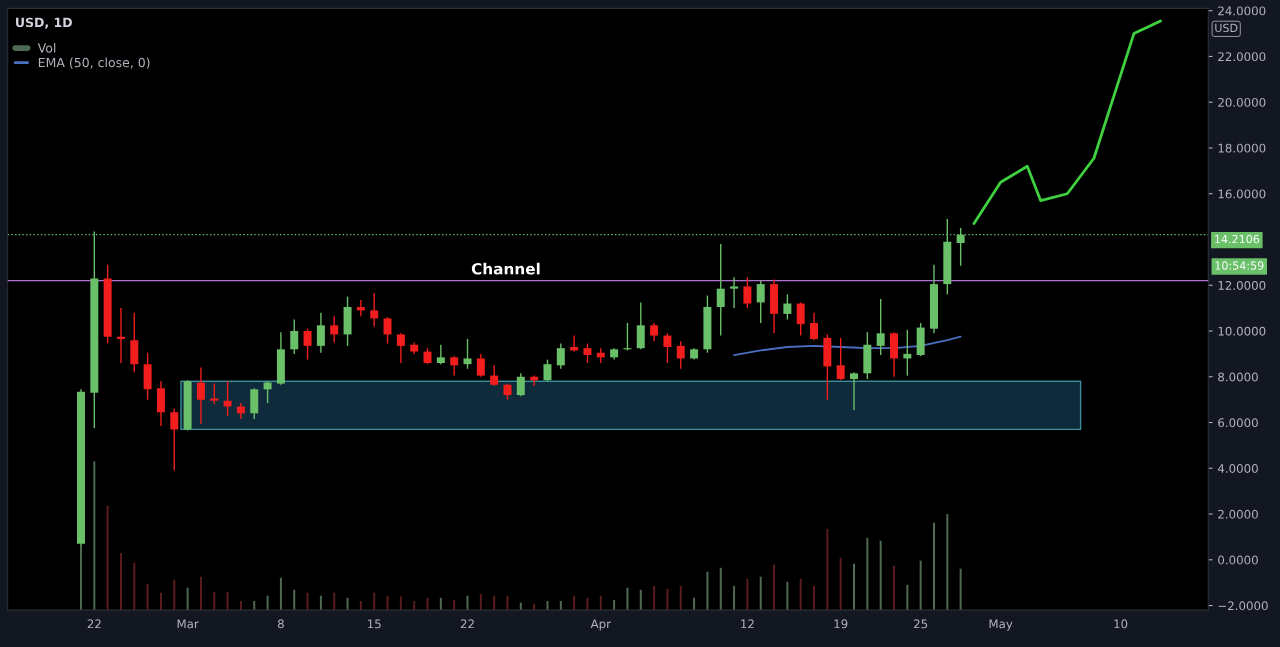 The width and height of the screenshot is (1280, 647). Describe the element at coordinates (1238, 560) in the screenshot. I see `y-tick-label: 0.0000` at that location.